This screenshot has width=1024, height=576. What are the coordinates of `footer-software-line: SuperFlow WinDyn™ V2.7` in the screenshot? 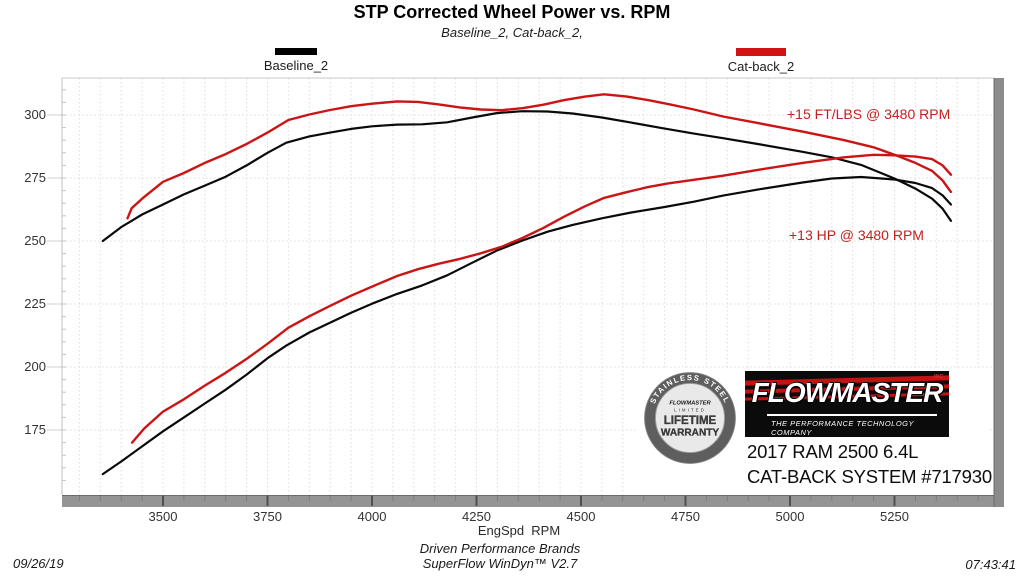 It's located at (500, 563).